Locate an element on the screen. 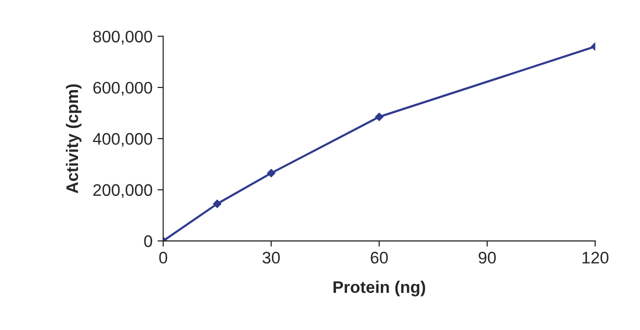 This screenshot has width=640, height=330. y-tick-label: 600,000 is located at coordinates (122, 89).